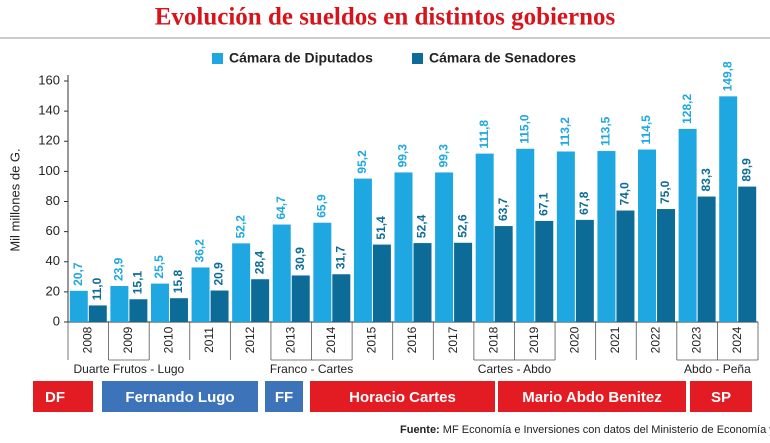 The height and width of the screenshot is (443, 770). I want to click on y-tick-label: 140, so click(49, 110).